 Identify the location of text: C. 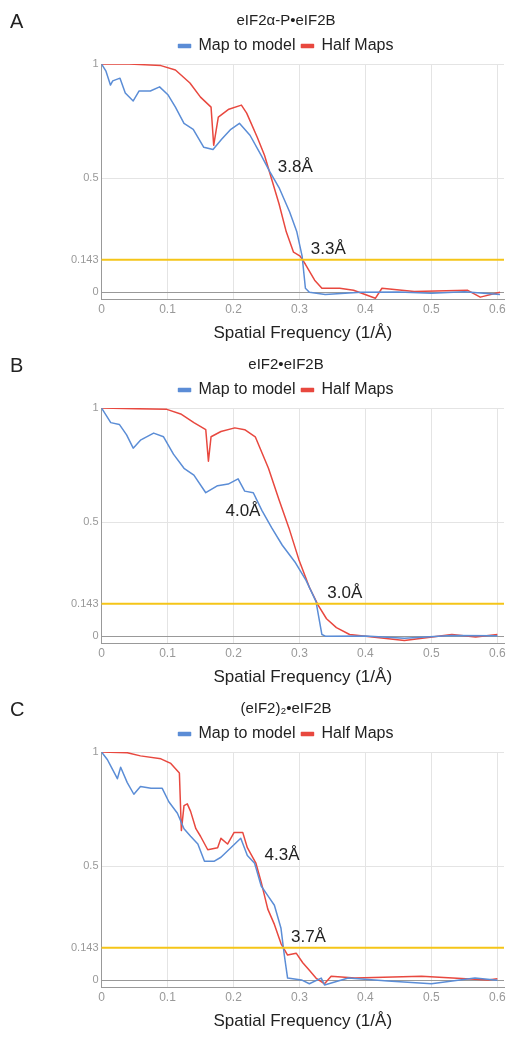
(17, 709).